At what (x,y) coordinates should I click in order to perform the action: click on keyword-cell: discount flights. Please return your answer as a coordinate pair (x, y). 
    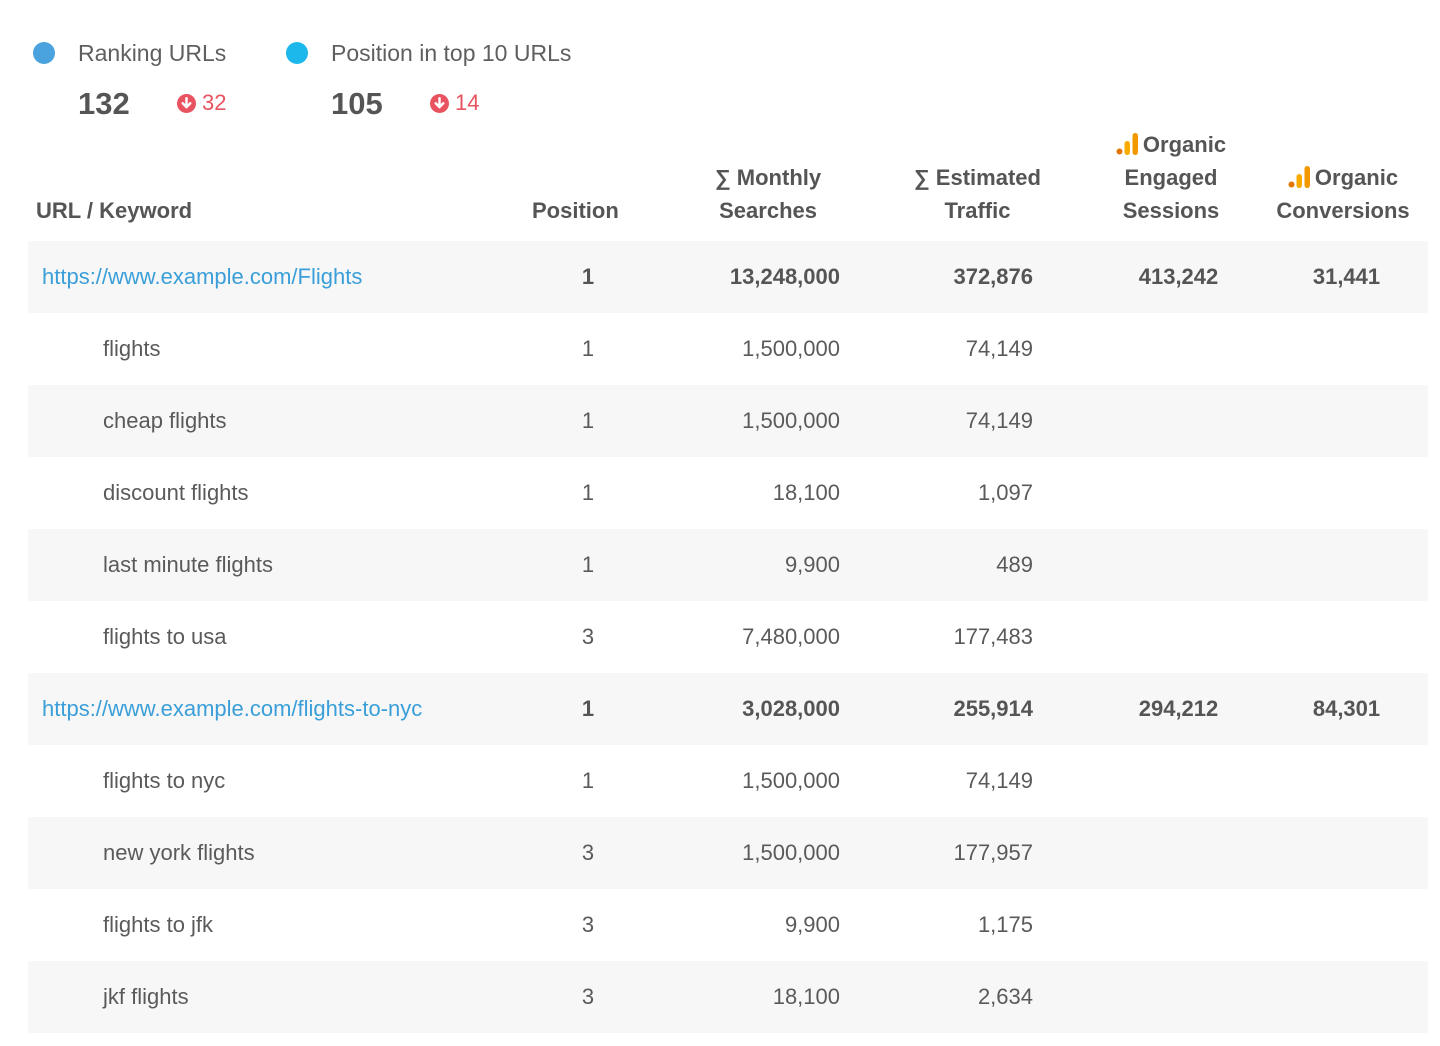
    Looking at the image, I should click on (176, 492).